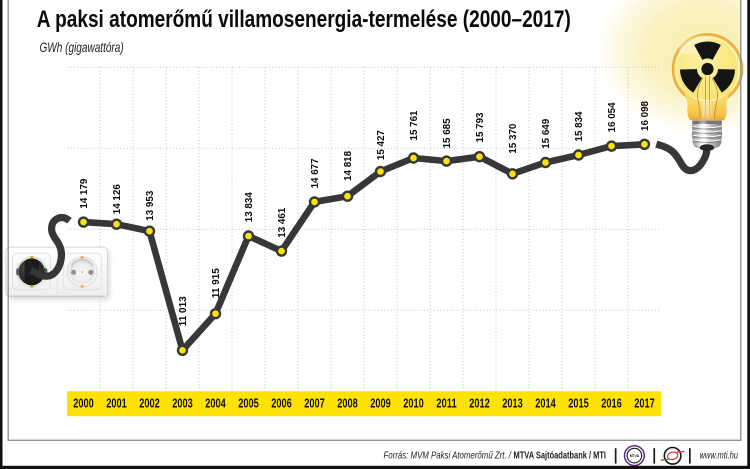 The width and height of the screenshot is (750, 469). What do you see at coordinates (545, 403) in the screenshot?
I see `svg-text: 2014` at bounding box center [545, 403].